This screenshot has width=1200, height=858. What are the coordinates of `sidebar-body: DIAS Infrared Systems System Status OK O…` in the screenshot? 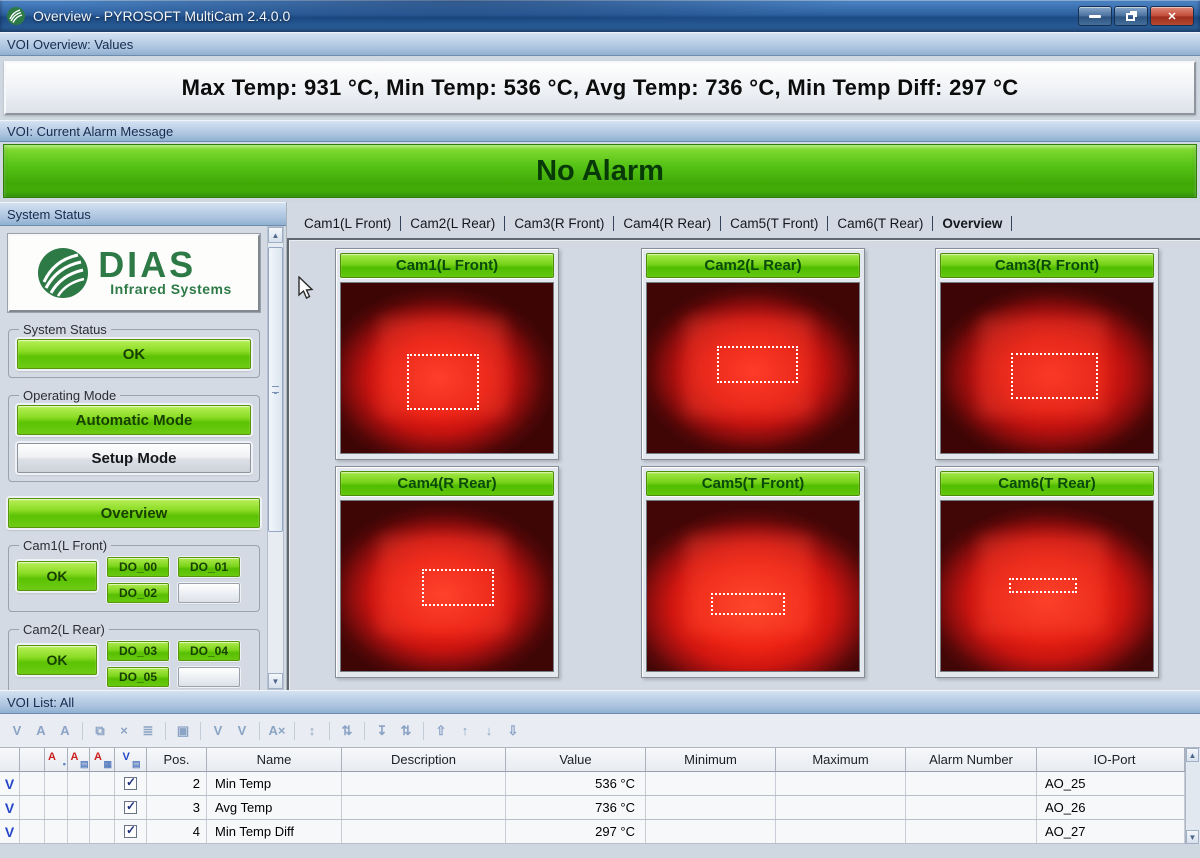 It's located at (143, 458).